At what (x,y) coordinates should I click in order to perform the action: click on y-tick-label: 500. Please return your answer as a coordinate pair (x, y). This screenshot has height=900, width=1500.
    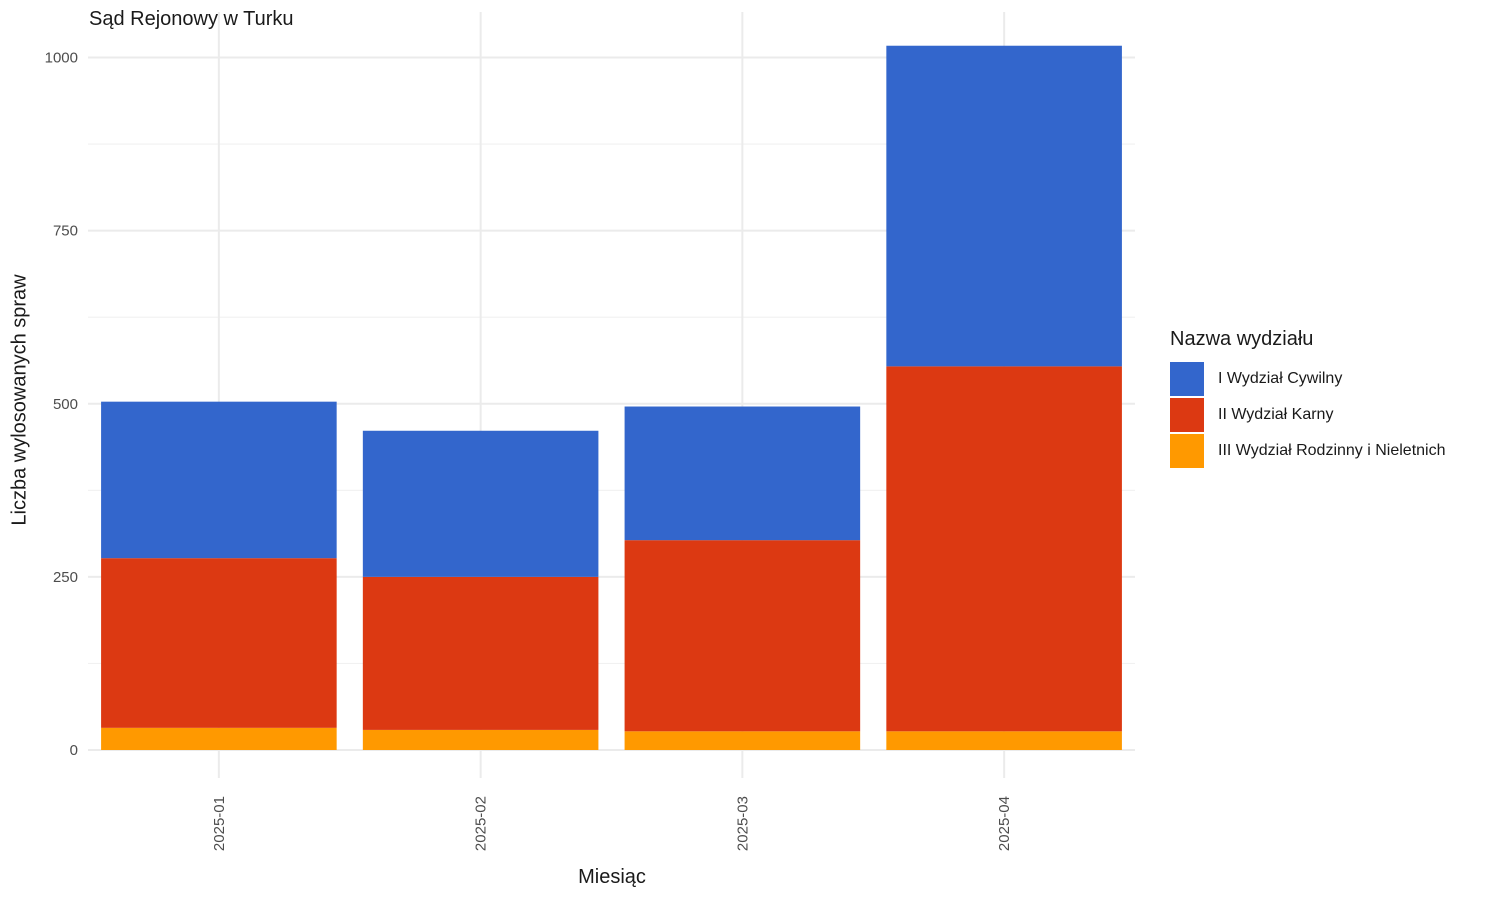
    Looking at the image, I should click on (65, 404).